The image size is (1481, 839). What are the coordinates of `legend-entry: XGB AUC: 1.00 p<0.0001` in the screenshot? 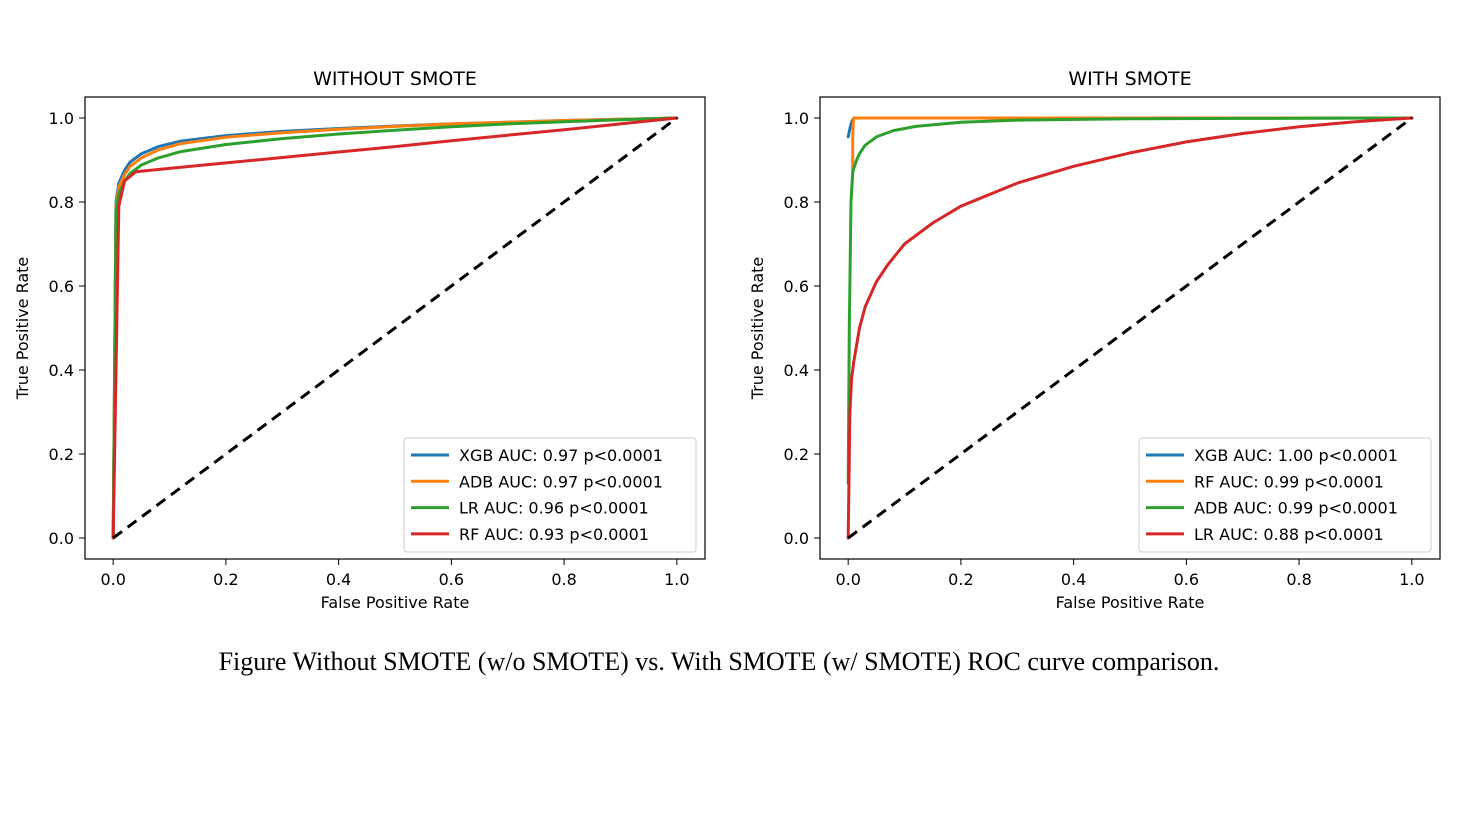 It's located at (1296, 455).